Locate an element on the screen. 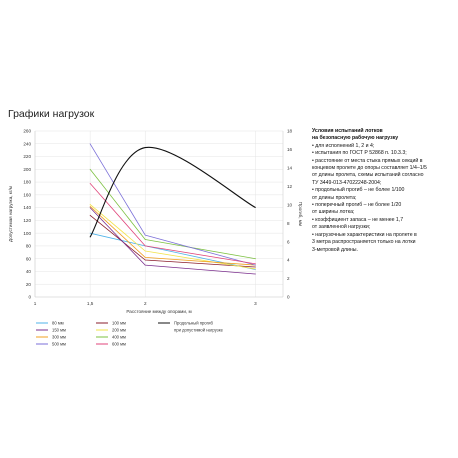  legend-label: 200 мм is located at coordinates (119, 330).